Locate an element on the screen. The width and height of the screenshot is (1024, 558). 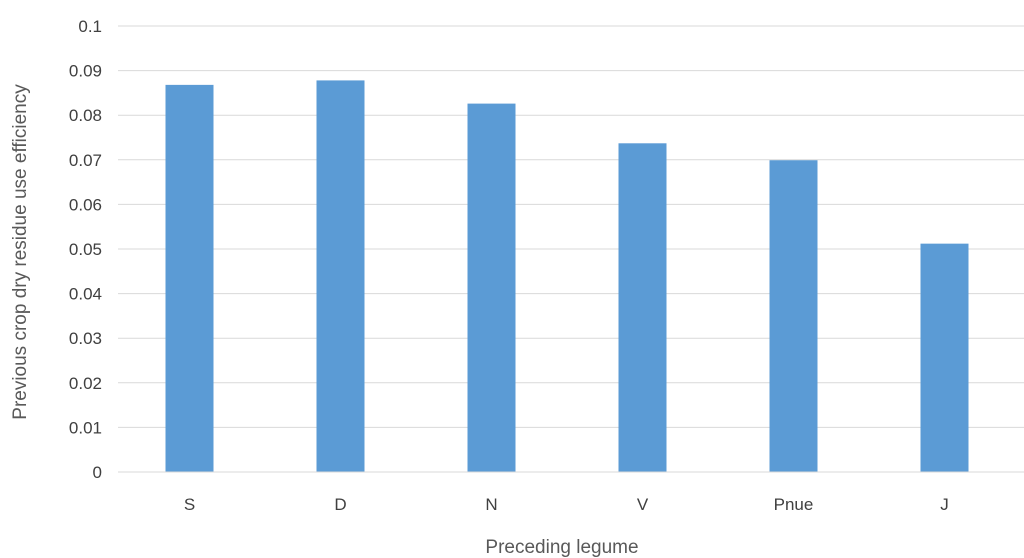
x-tick-label: V is located at coordinates (643, 504).